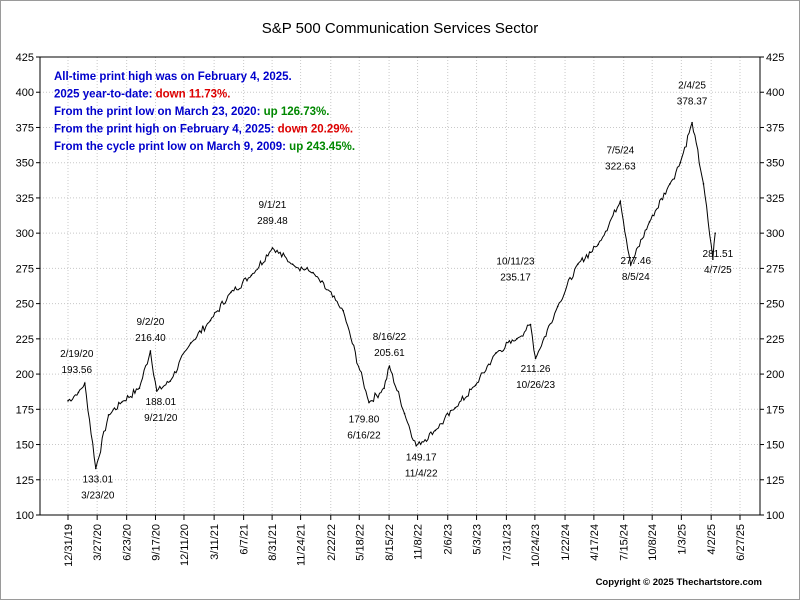  Describe the element at coordinates (419, 542) in the screenshot. I see `x-tick-label: 11/8/22` at that location.